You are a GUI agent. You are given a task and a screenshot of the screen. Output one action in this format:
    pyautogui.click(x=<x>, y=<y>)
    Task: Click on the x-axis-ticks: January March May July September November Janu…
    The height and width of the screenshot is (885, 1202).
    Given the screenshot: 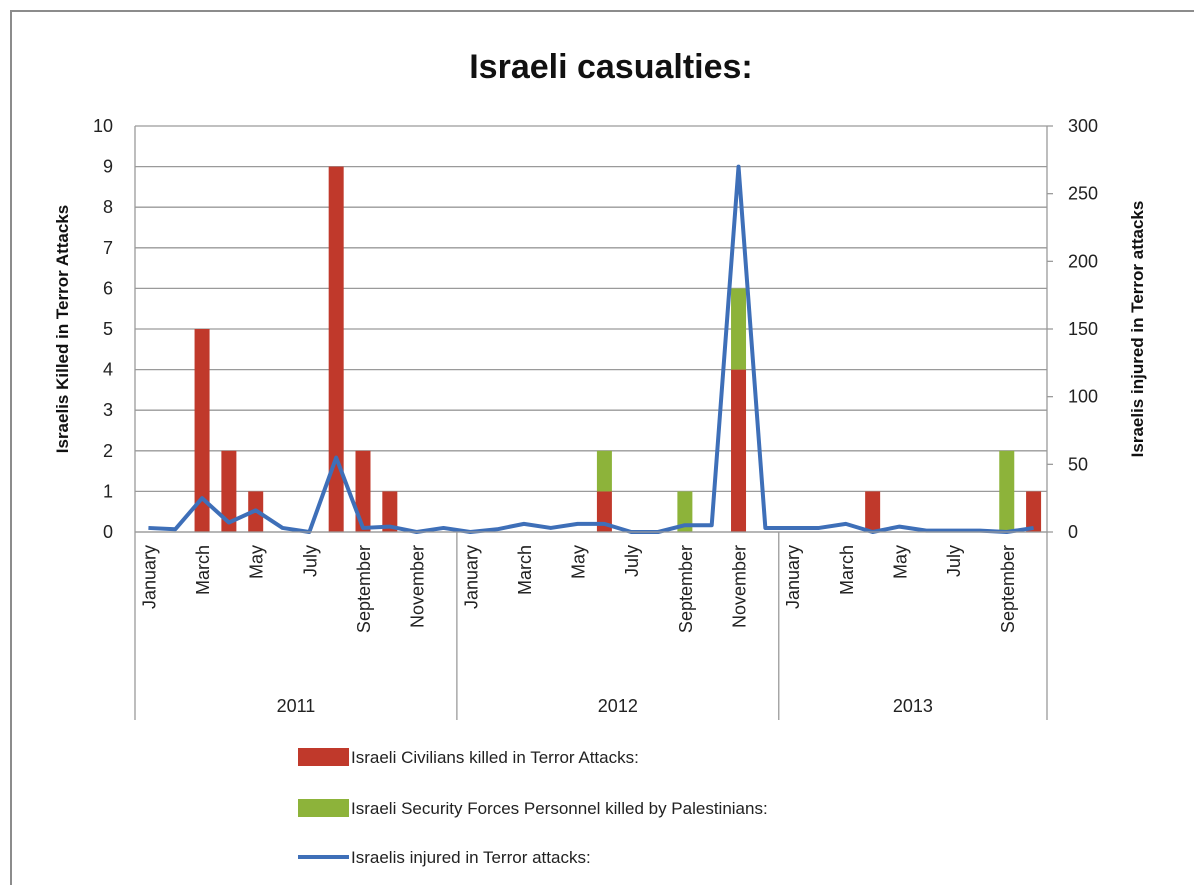 What is the action you would take?
    pyautogui.click(x=578, y=589)
    